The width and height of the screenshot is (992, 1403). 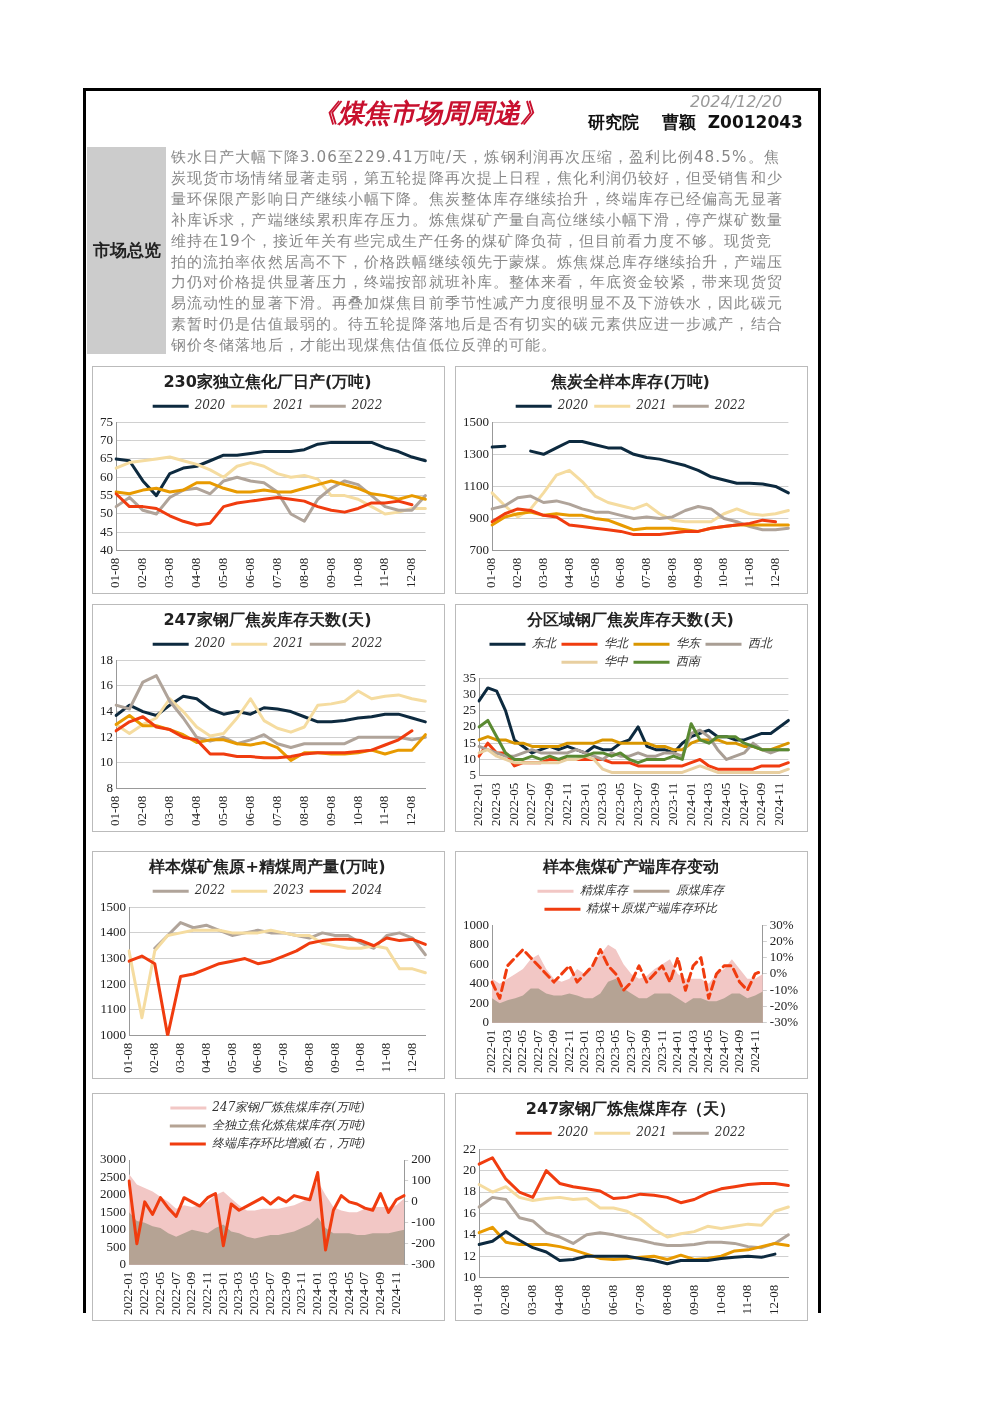 What do you see at coordinates (106, 531) in the screenshot?
I see `y-tick-label: 45` at bounding box center [106, 531].